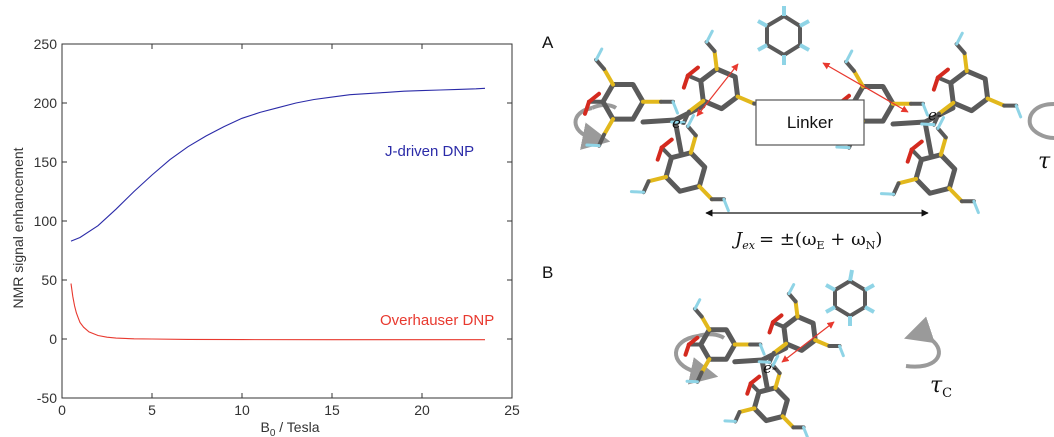  I want to click on series-label-j-driven: J-driven DNP, so click(429, 151).